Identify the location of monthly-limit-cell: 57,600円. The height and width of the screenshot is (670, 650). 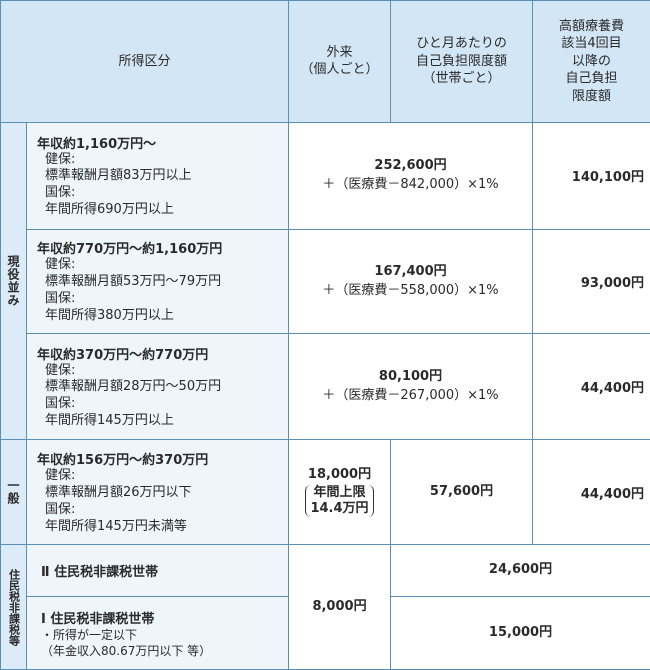
(462, 492).